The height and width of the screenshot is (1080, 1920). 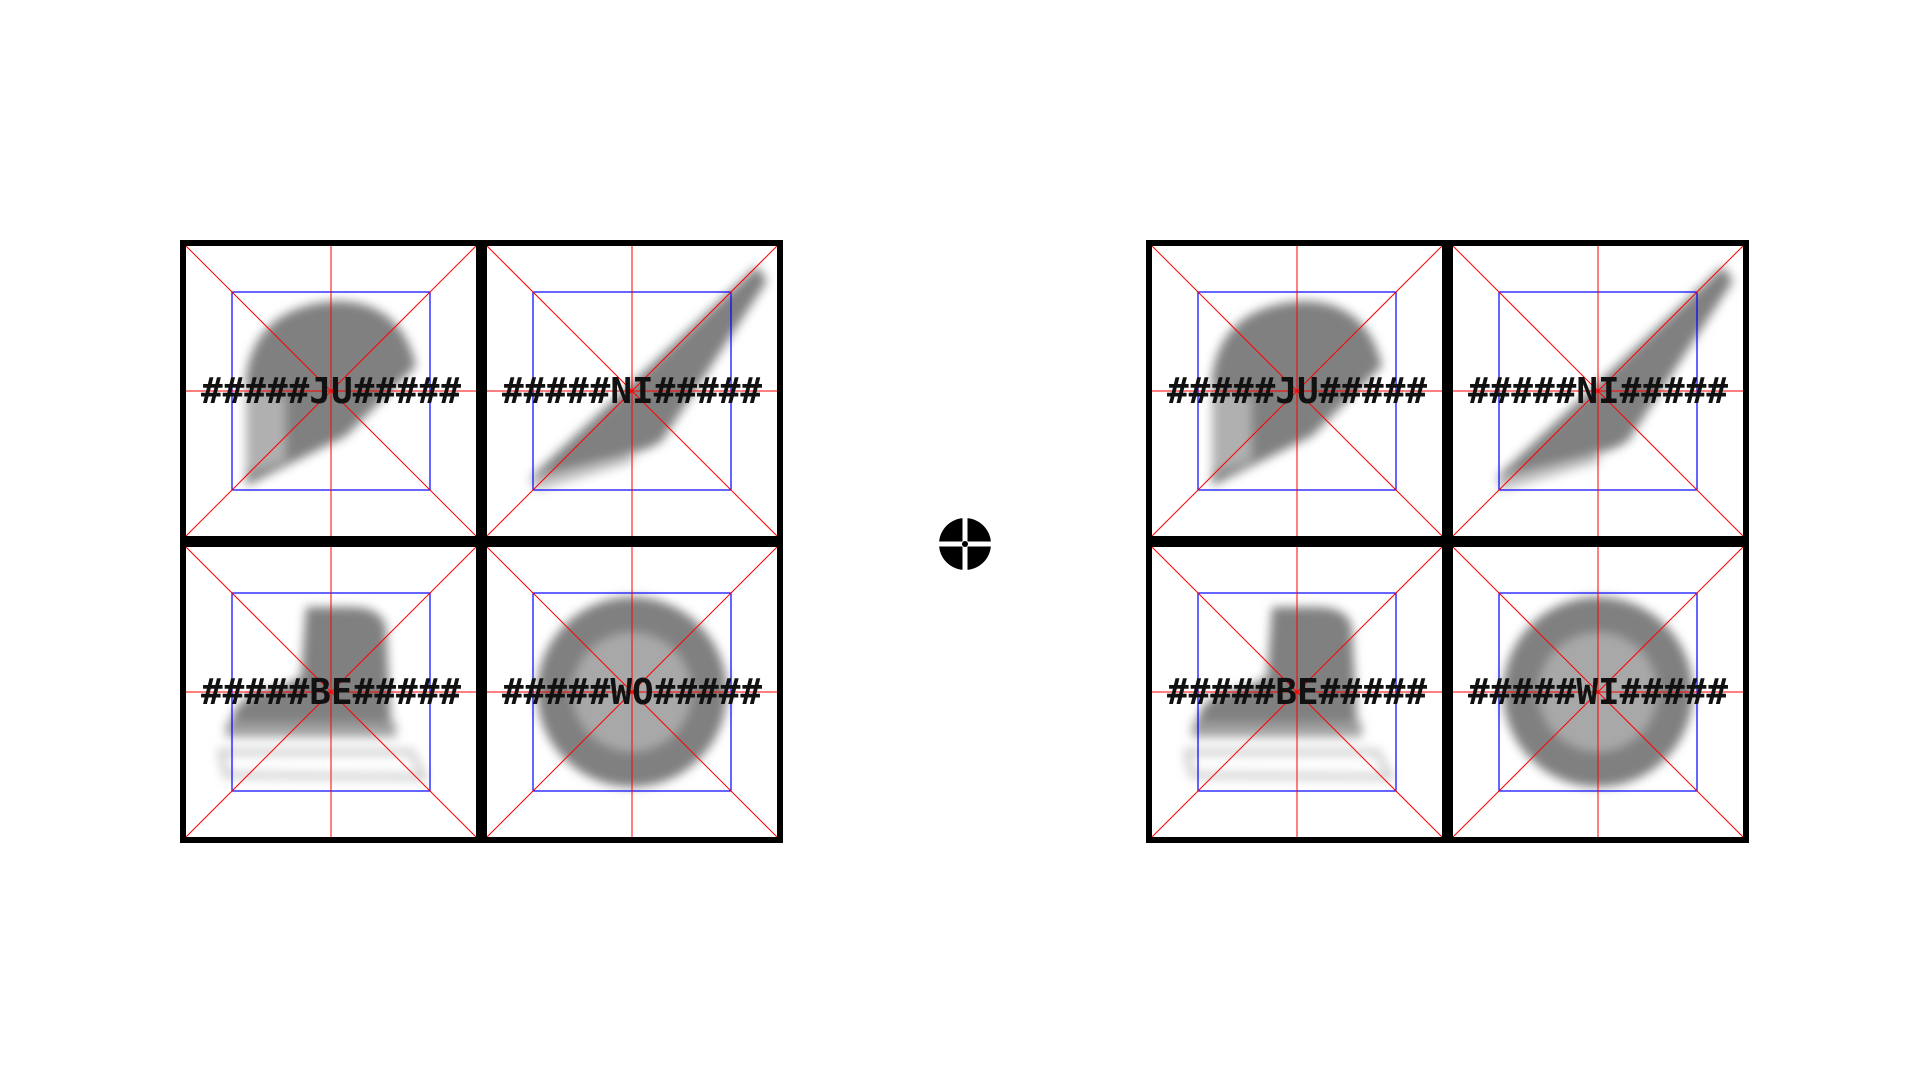 I want to click on right-cell-bottom-right: #### #WI# ####, so click(x=1598, y=692).